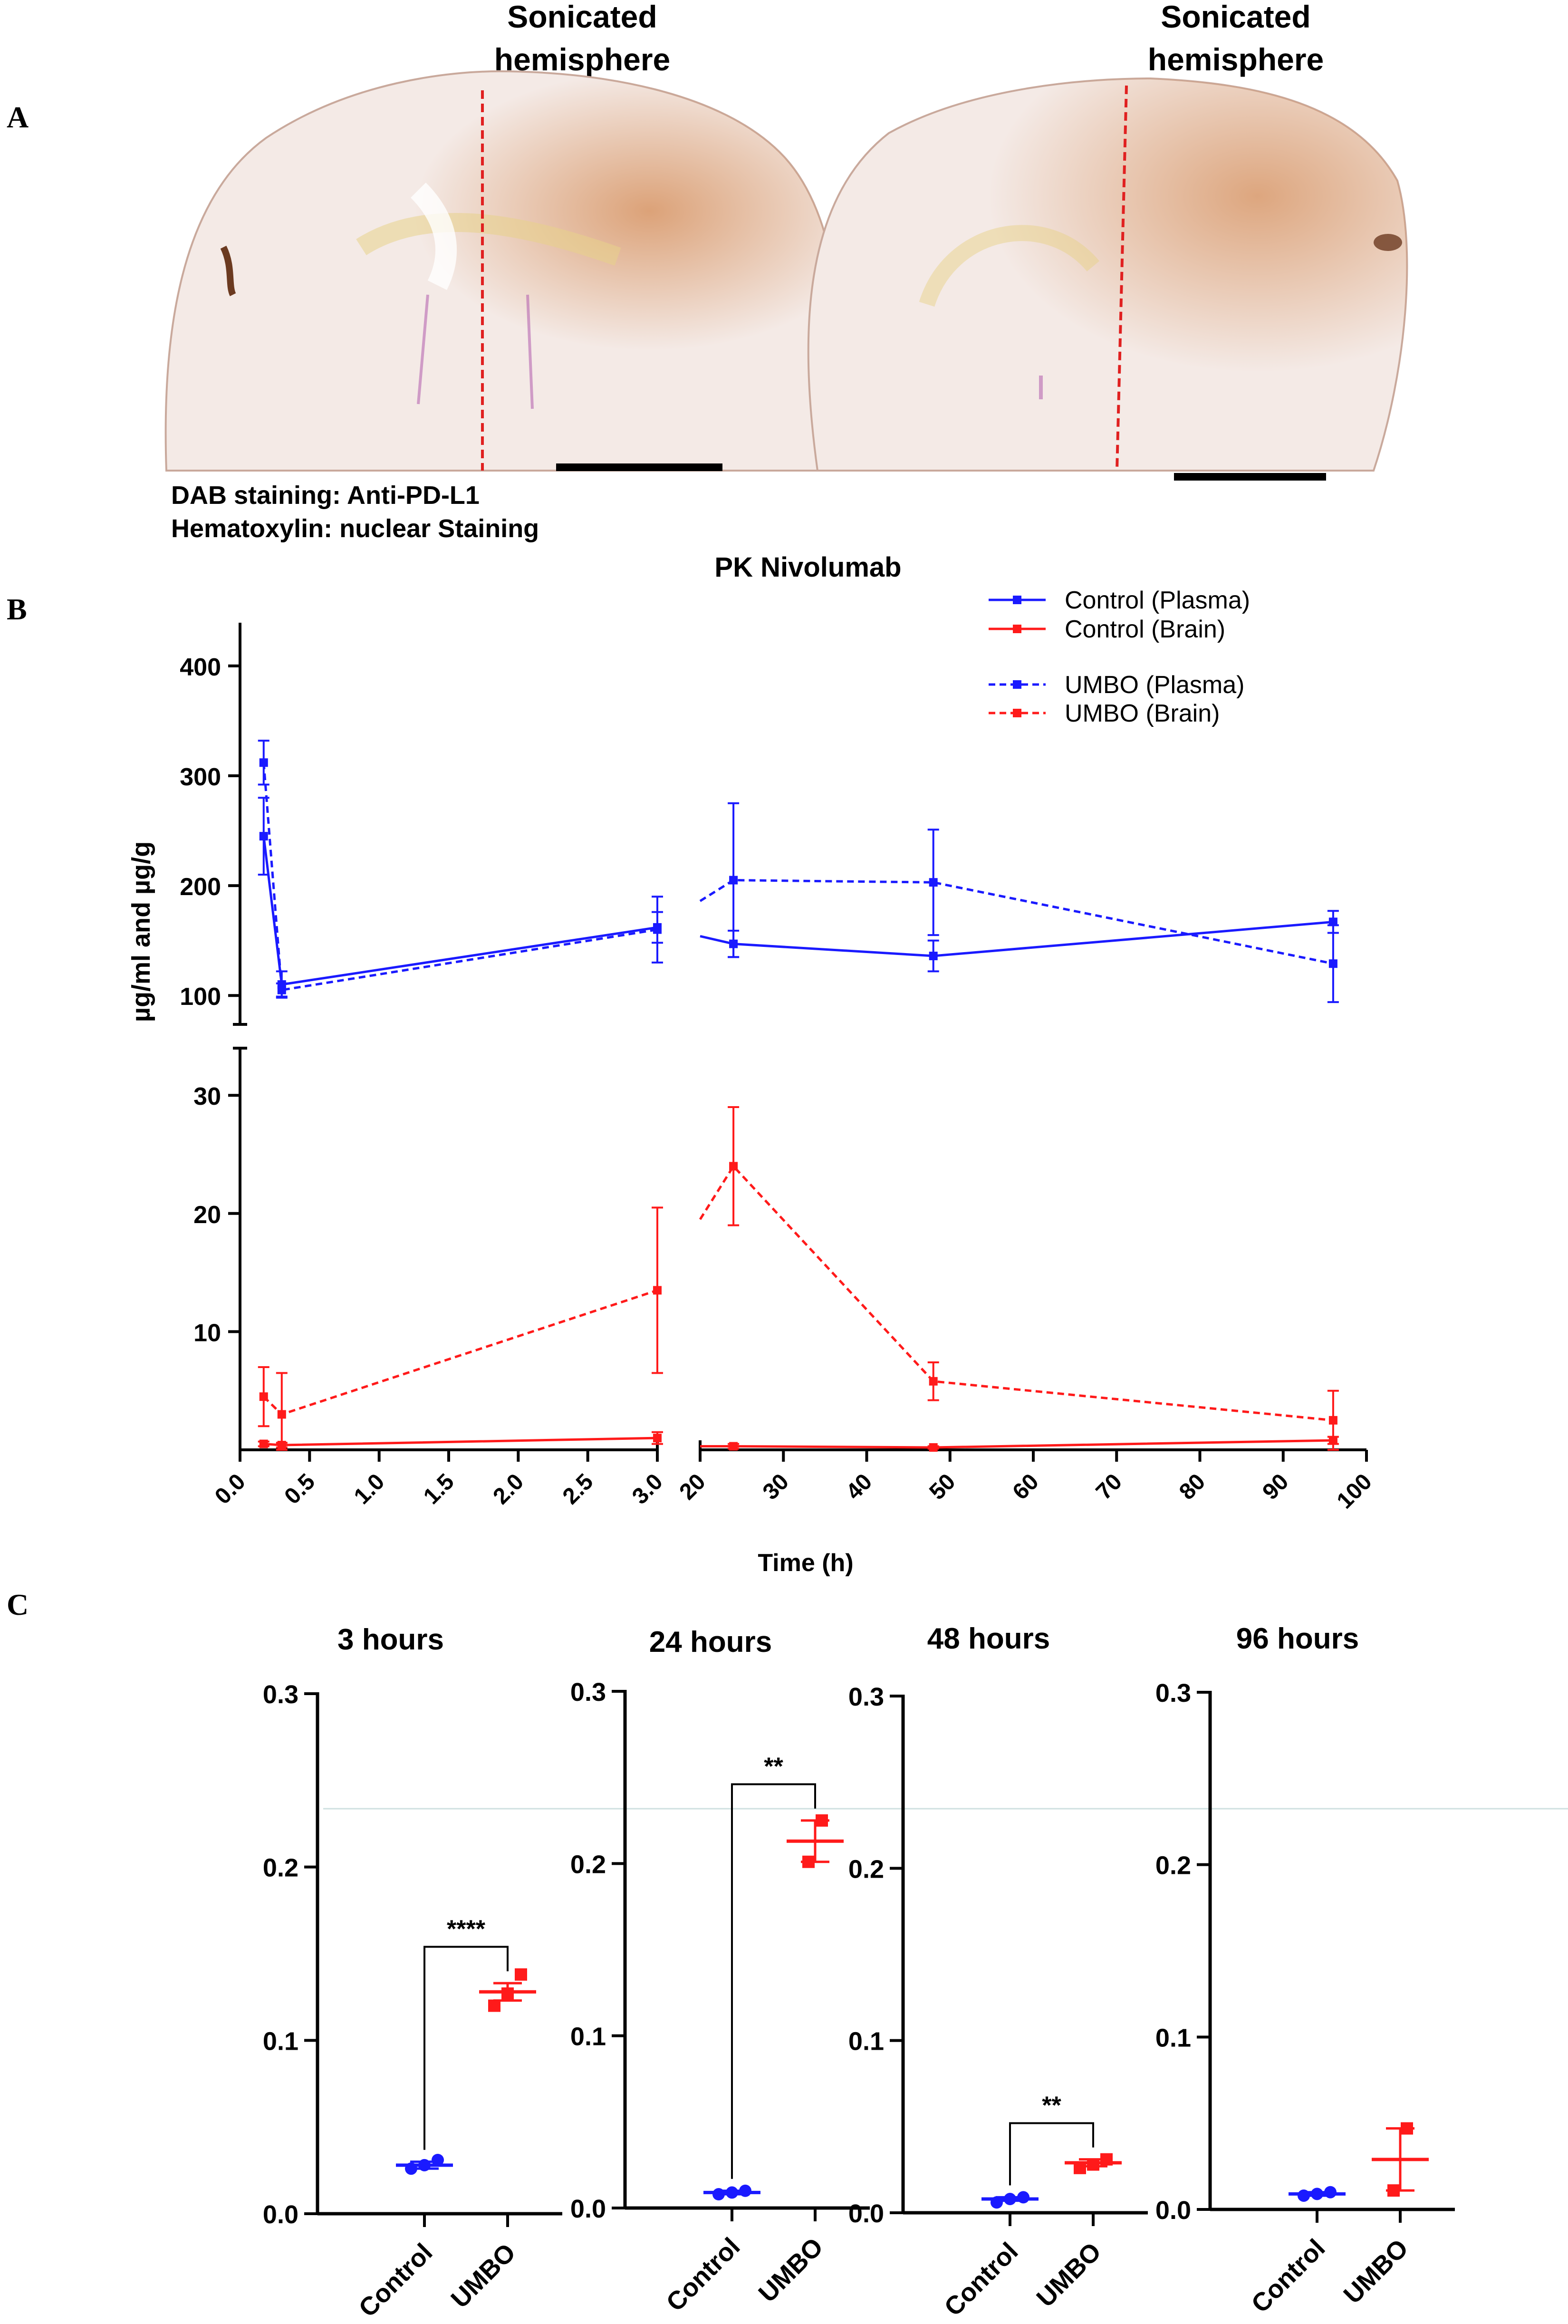 The height and width of the screenshot is (2324, 1568). What do you see at coordinates (798, 871) in the screenshot?
I see `series-umbo-plasma-` at bounding box center [798, 871].